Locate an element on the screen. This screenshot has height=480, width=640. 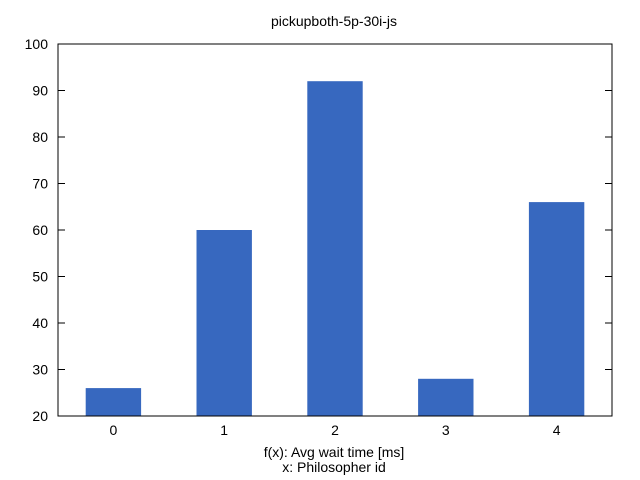
y-tick-label: 100 is located at coordinates (37, 44).